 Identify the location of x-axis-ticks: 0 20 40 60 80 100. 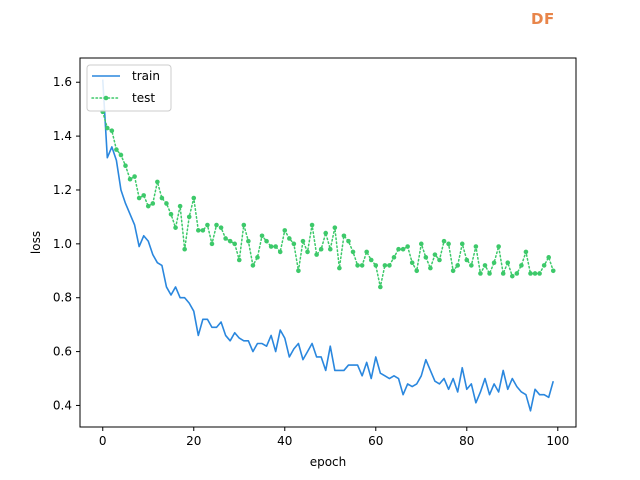
(334, 437).